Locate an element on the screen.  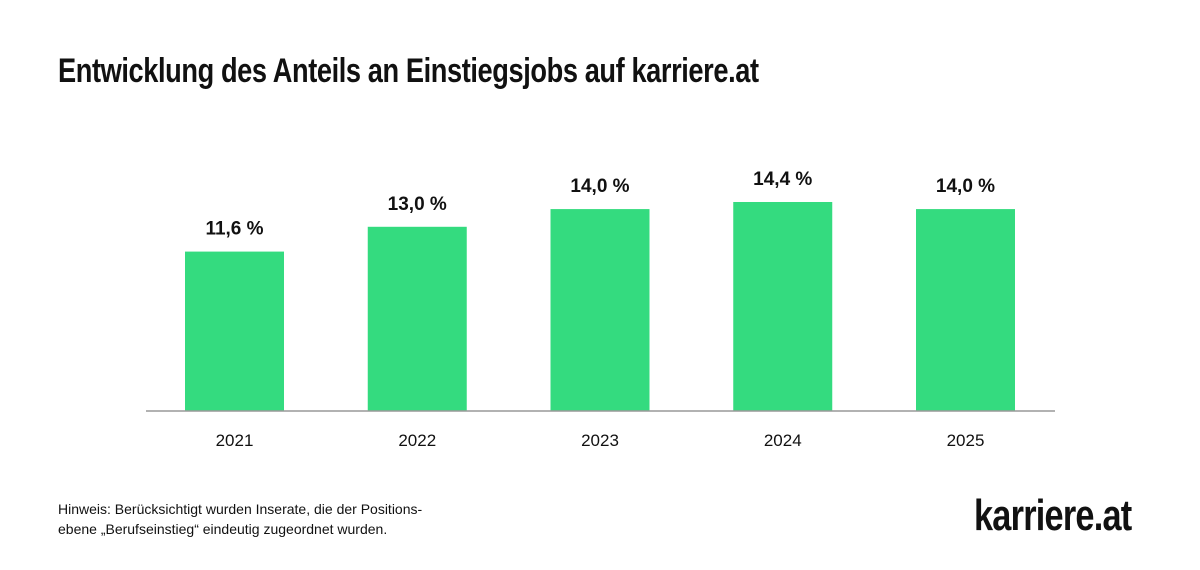
bar-2022 is located at coordinates (417, 318).